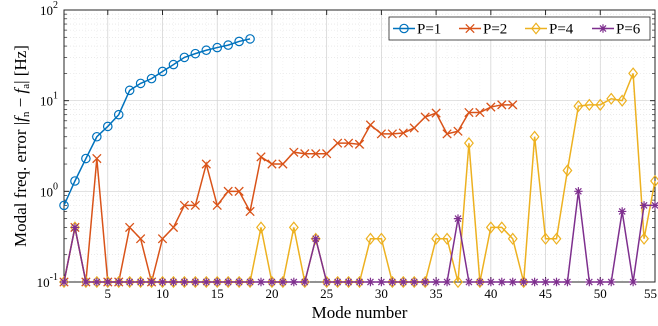 This screenshot has height=326, width=658. I want to click on x-tick-label: 35, so click(436, 293).